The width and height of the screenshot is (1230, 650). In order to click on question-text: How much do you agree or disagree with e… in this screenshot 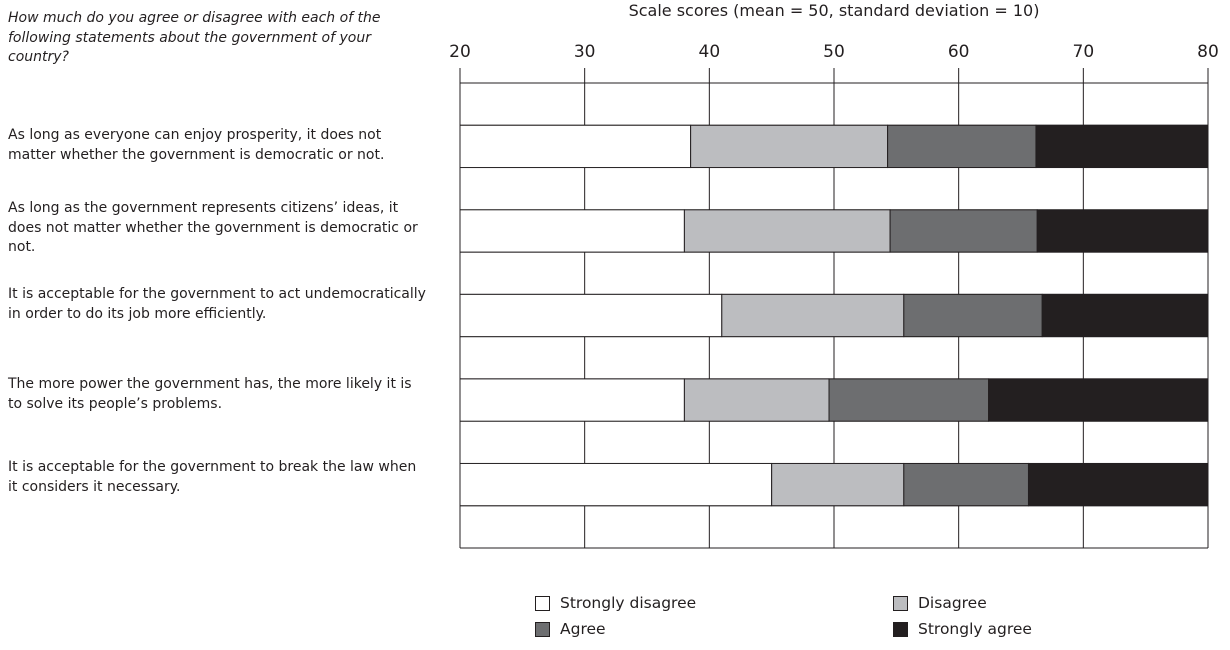, I will do `click(194, 37)`.